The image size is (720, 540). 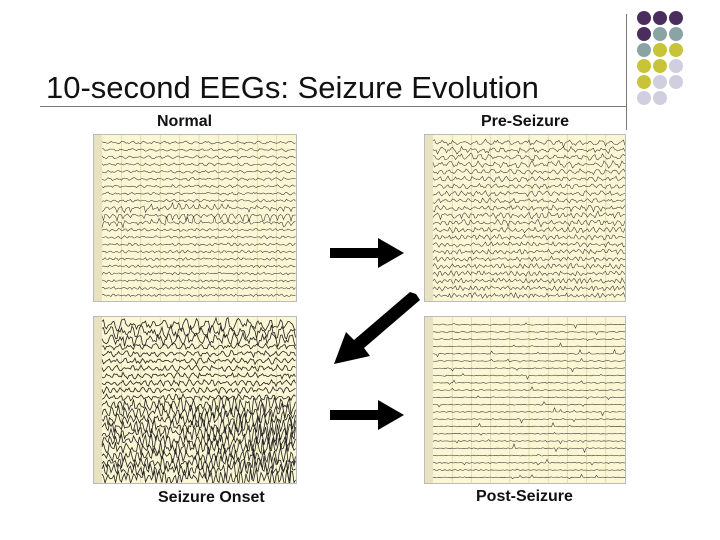 I want to click on title-underline, so click(x=333, y=106).